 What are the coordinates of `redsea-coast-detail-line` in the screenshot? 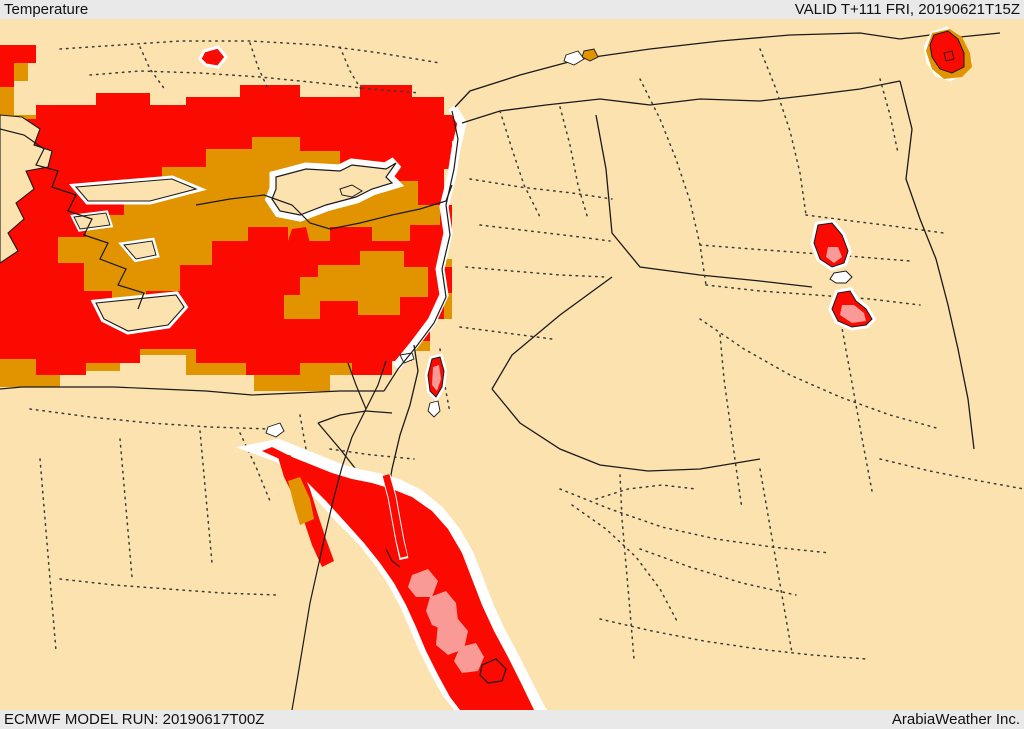 It's located at (393, 558).